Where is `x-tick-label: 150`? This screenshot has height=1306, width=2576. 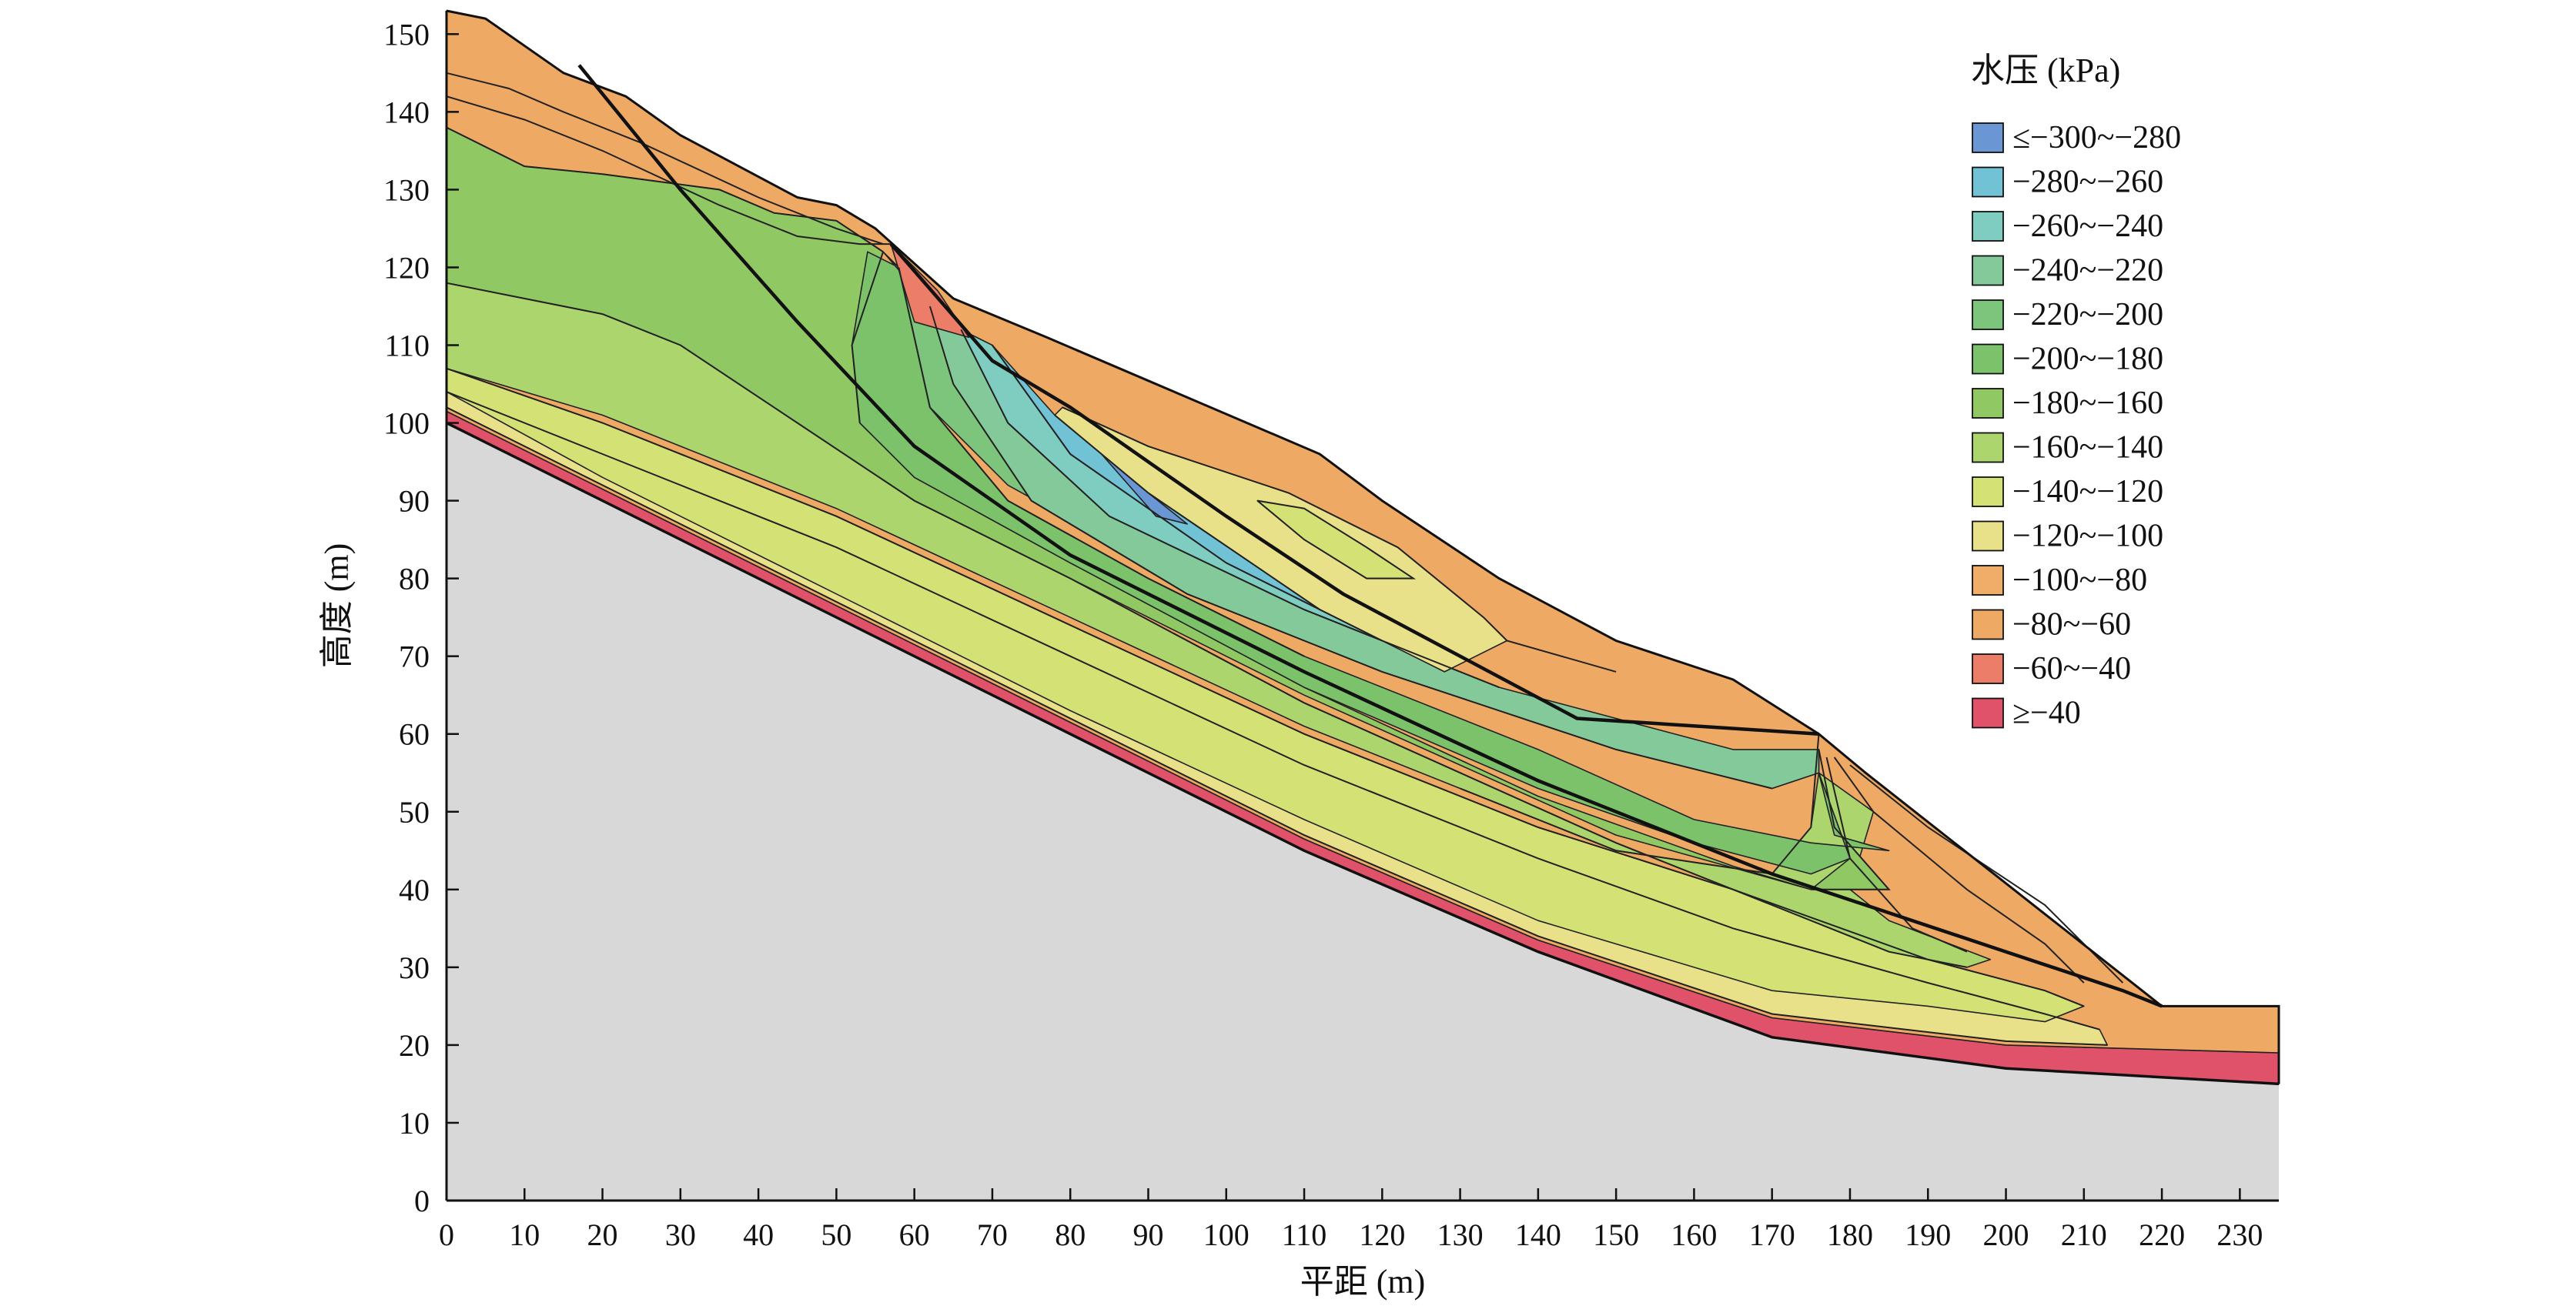 x-tick-label: 150 is located at coordinates (1616, 1234).